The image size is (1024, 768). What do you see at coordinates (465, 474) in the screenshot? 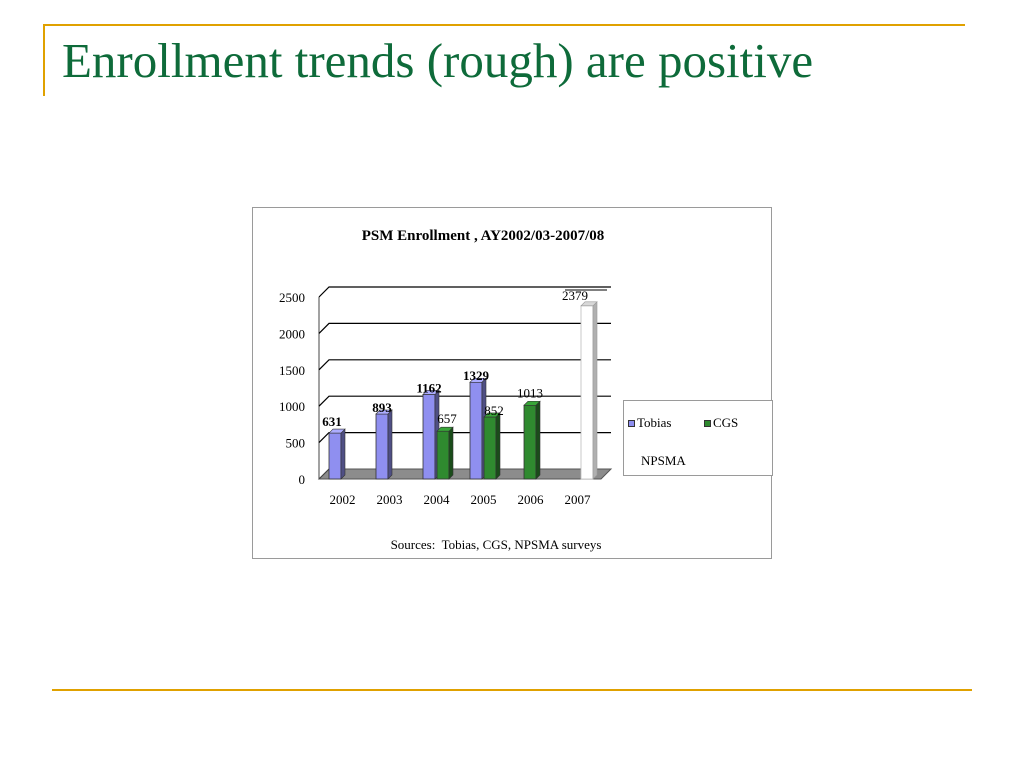
I see `chart-floor` at bounding box center [465, 474].